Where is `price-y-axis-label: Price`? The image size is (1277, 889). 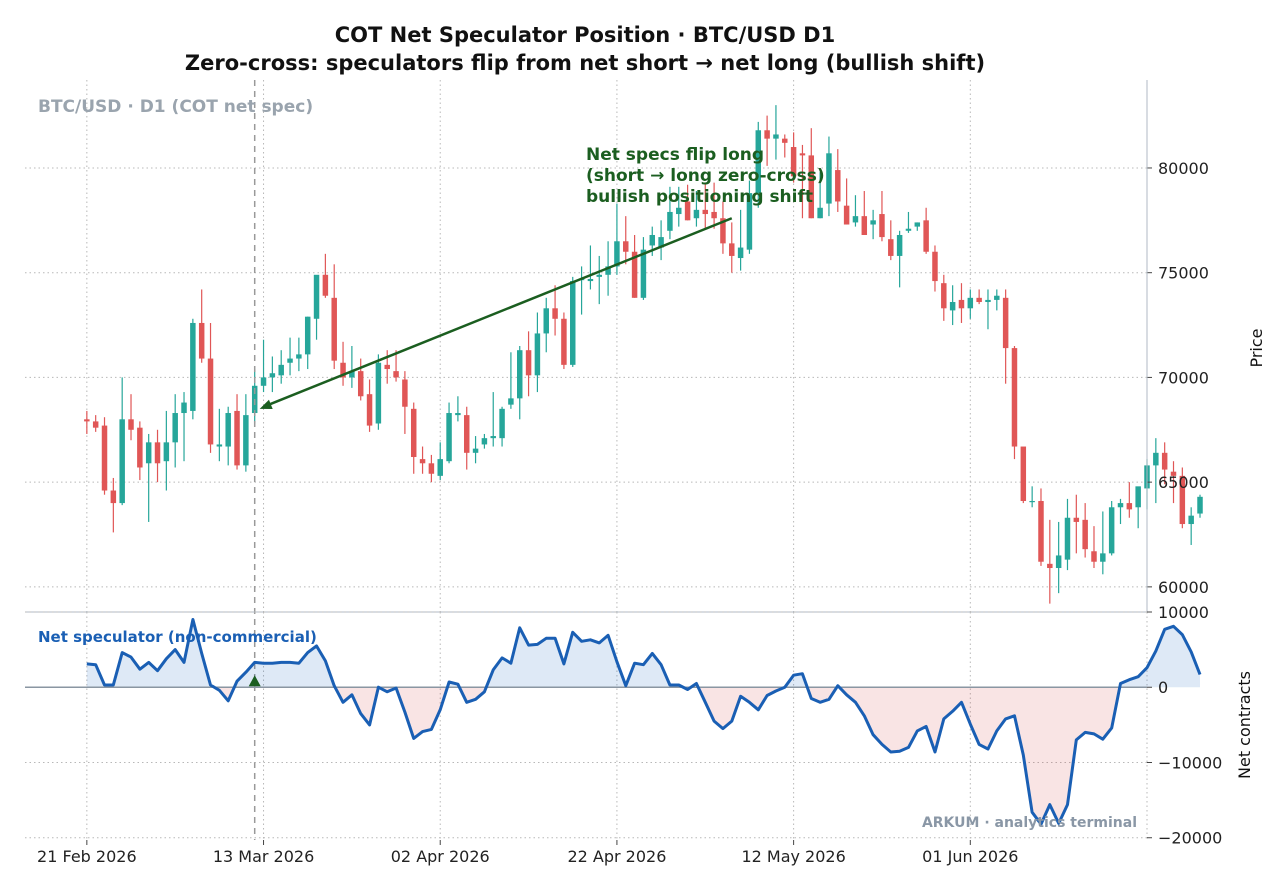 price-y-axis-label: Price is located at coordinates (1256, 347).